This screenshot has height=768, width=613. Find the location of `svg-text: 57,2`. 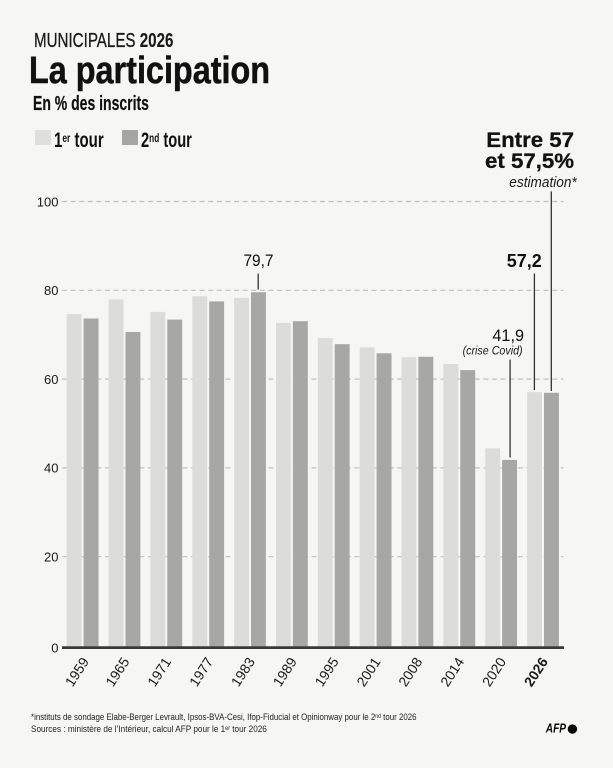

svg-text: 57,2 is located at coordinates (524, 261).